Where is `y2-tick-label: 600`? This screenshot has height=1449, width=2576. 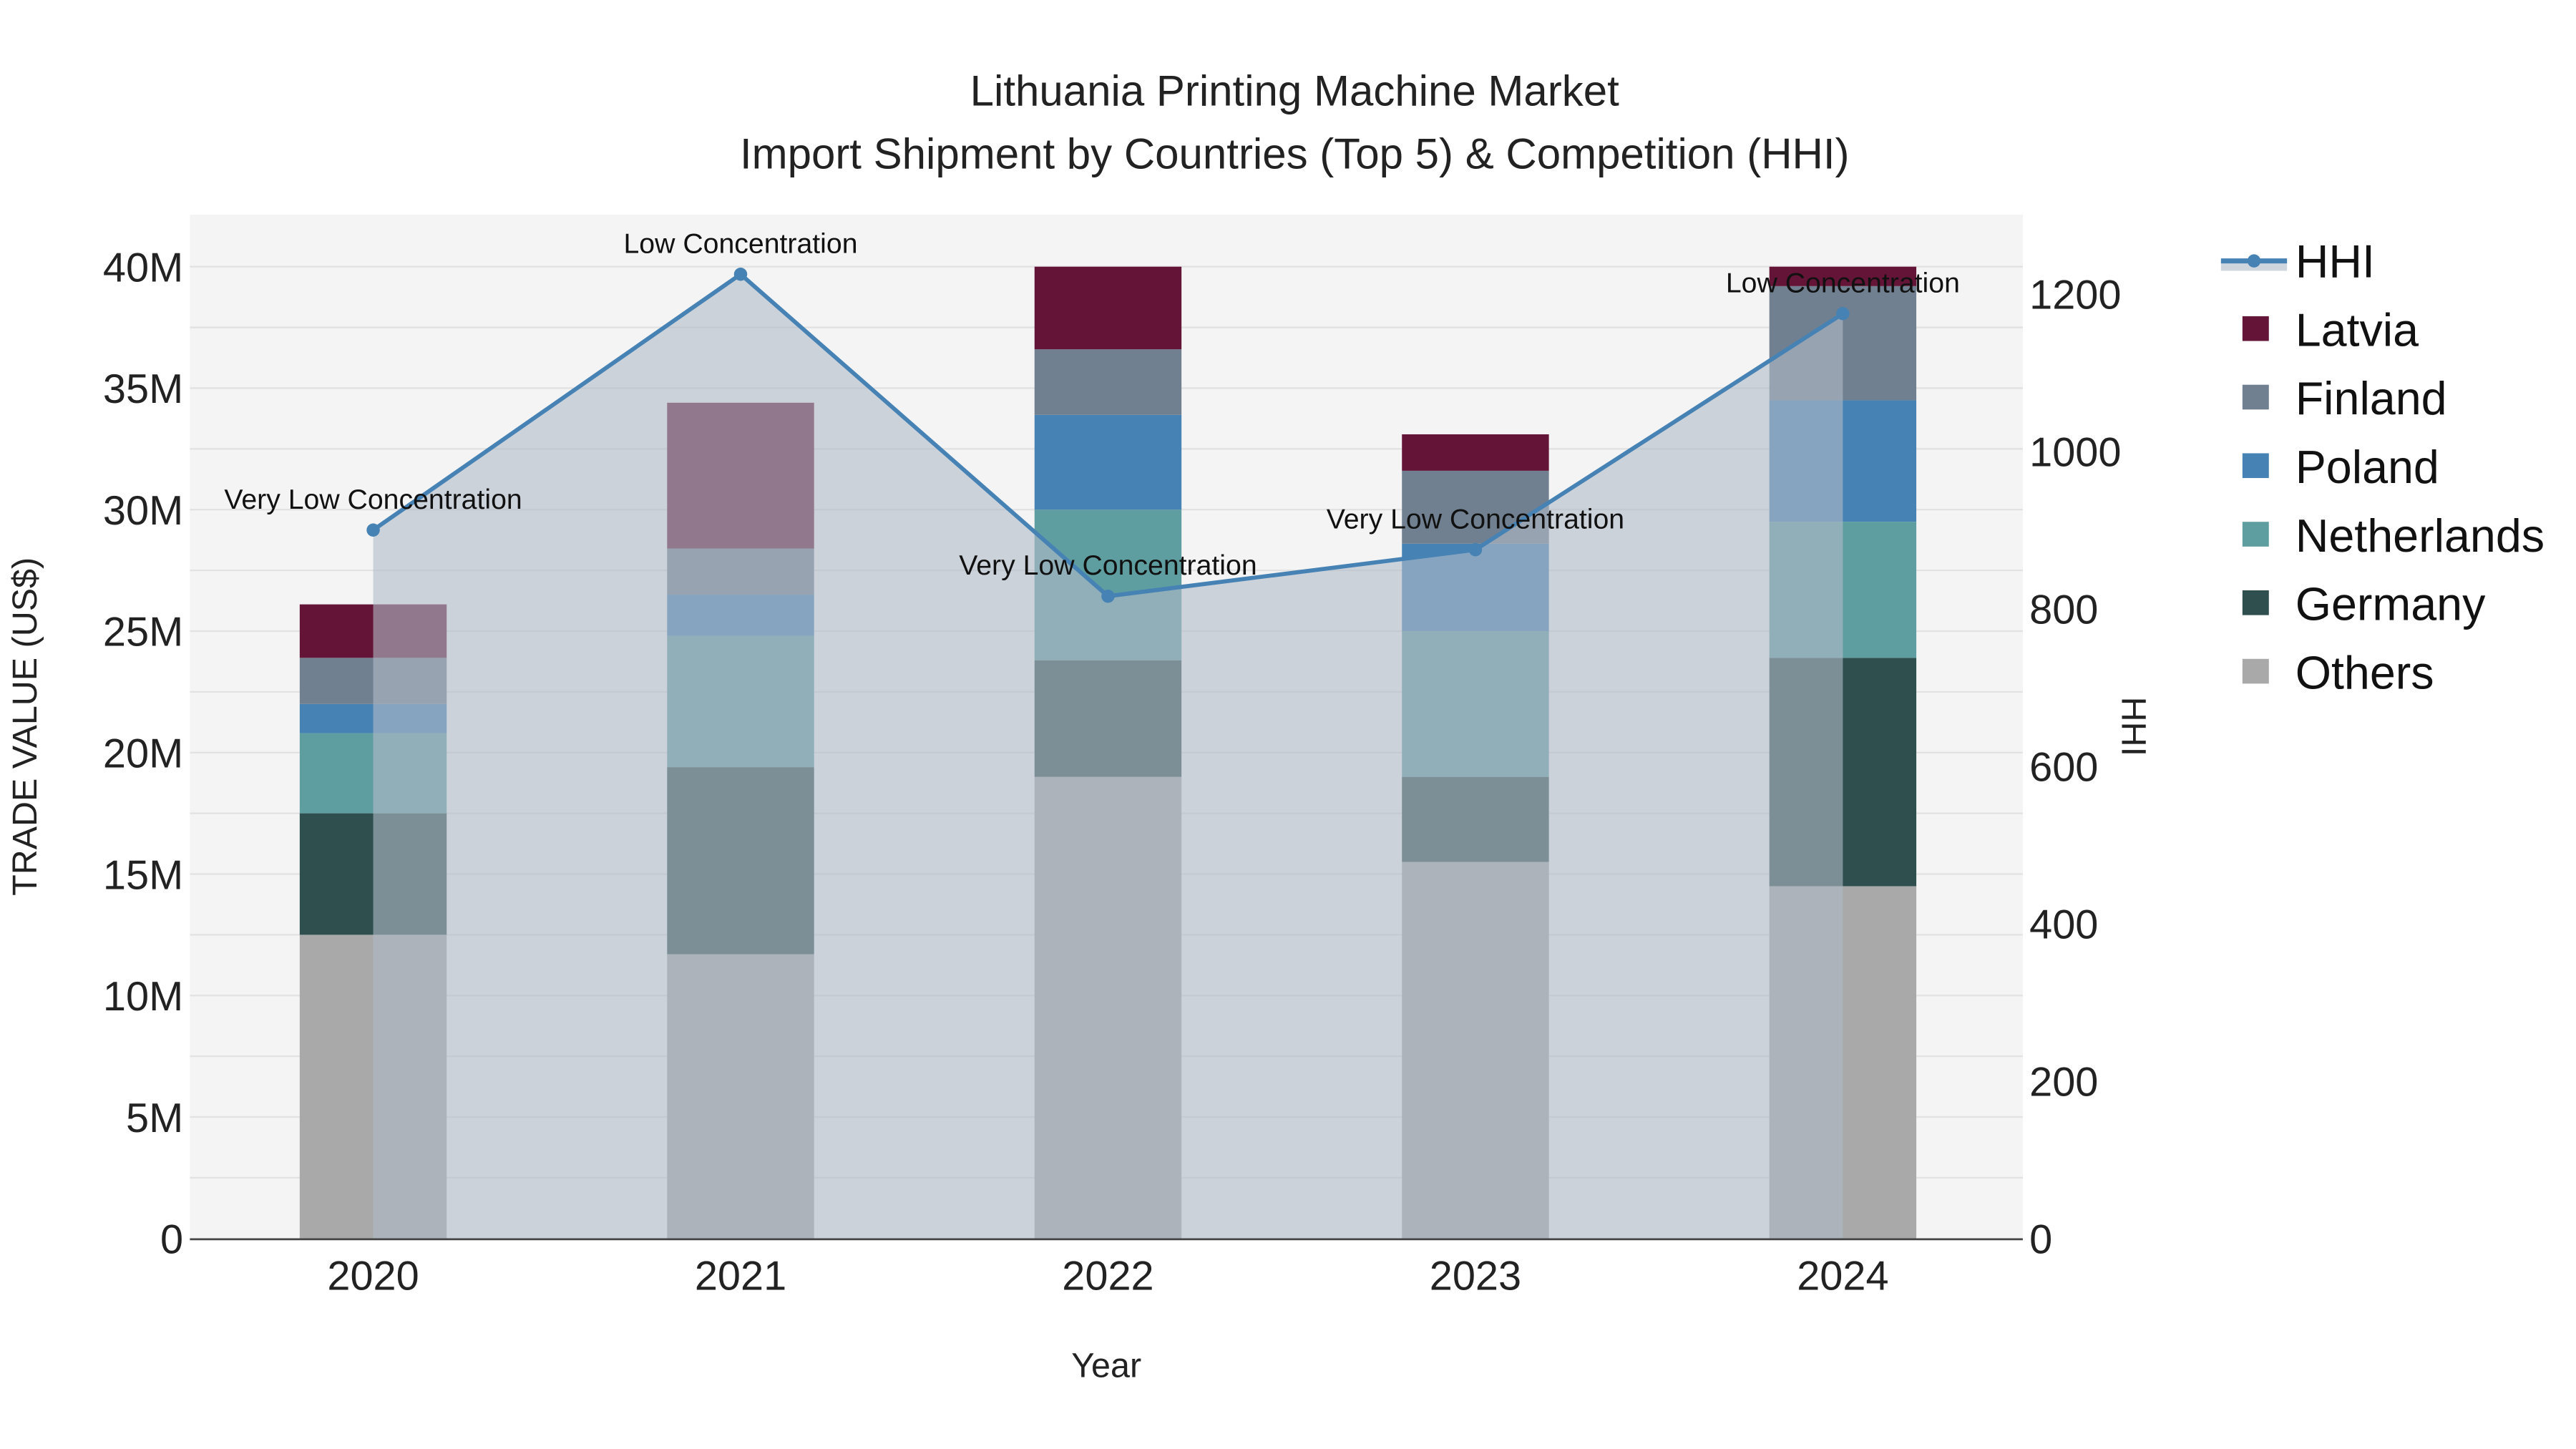 y2-tick-label: 600 is located at coordinates (2063, 768).